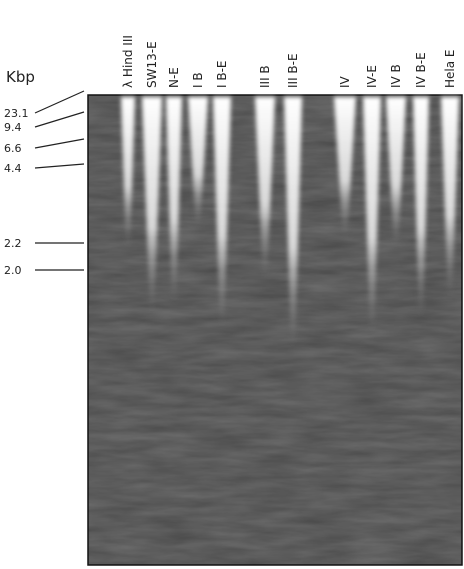  I want to click on lane-label: IV-E, so click(372, 76).